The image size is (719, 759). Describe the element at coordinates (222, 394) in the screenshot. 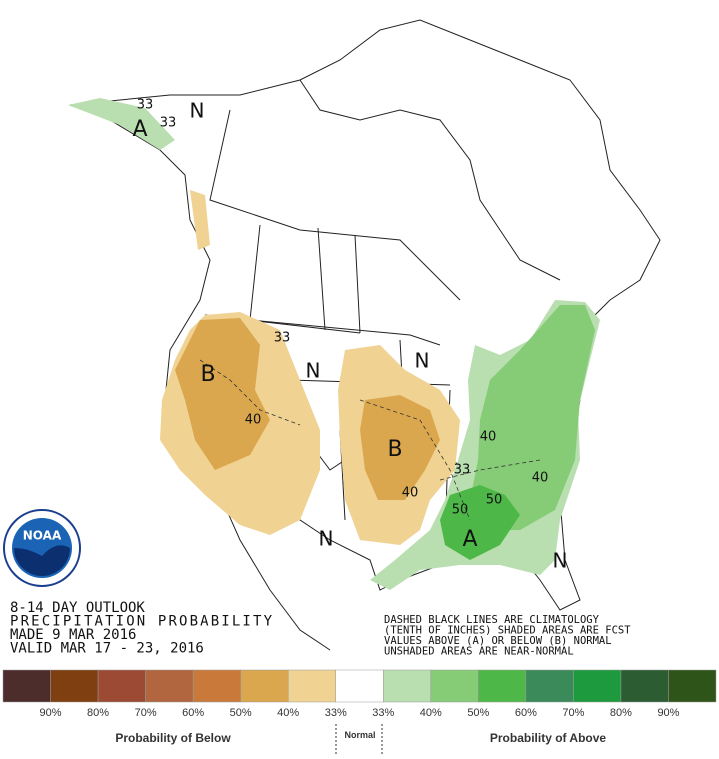

I see `below-40-west` at that location.